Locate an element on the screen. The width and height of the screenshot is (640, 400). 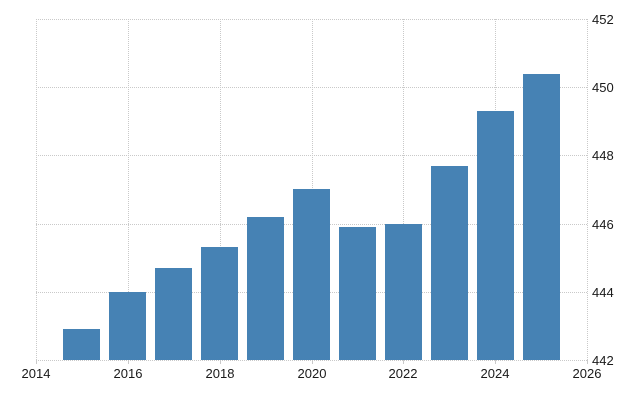
bar-2023 is located at coordinates (449, 263).